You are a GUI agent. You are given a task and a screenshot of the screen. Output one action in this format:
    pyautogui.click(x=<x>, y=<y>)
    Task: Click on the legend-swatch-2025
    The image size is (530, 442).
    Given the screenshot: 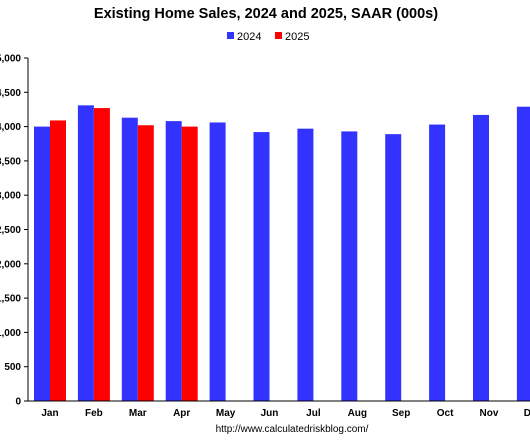 What is the action you would take?
    pyautogui.click(x=278, y=35)
    